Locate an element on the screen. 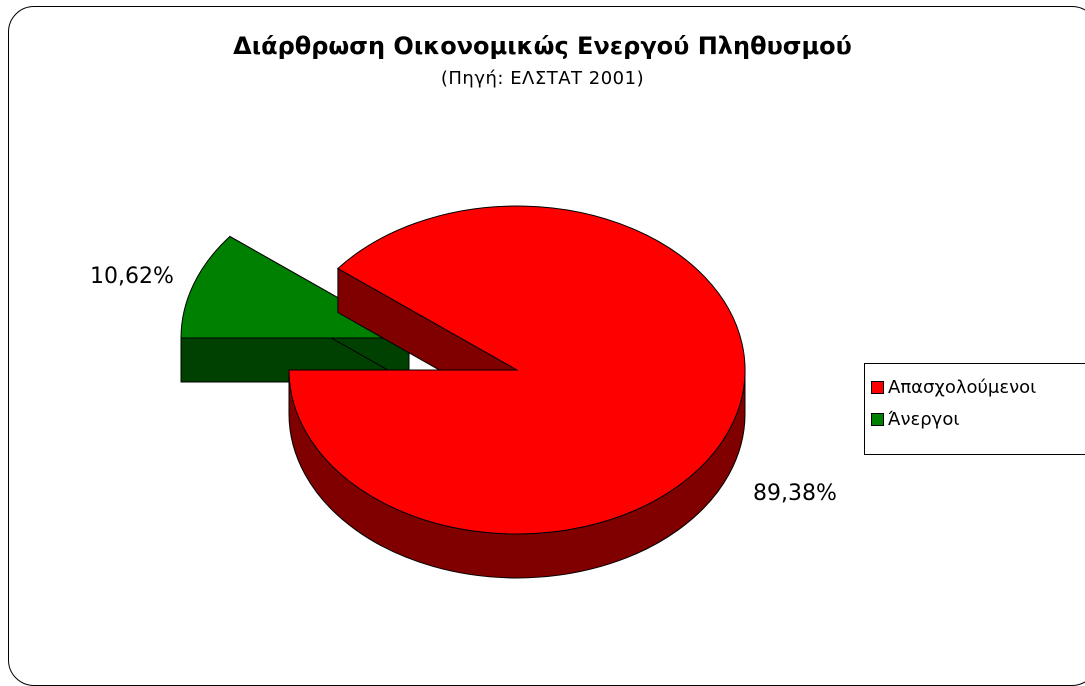 Image resolution: width=1085 pixels, height=686 pixels. legend-label-unemployed: Άνεργοι is located at coordinates (924, 419).